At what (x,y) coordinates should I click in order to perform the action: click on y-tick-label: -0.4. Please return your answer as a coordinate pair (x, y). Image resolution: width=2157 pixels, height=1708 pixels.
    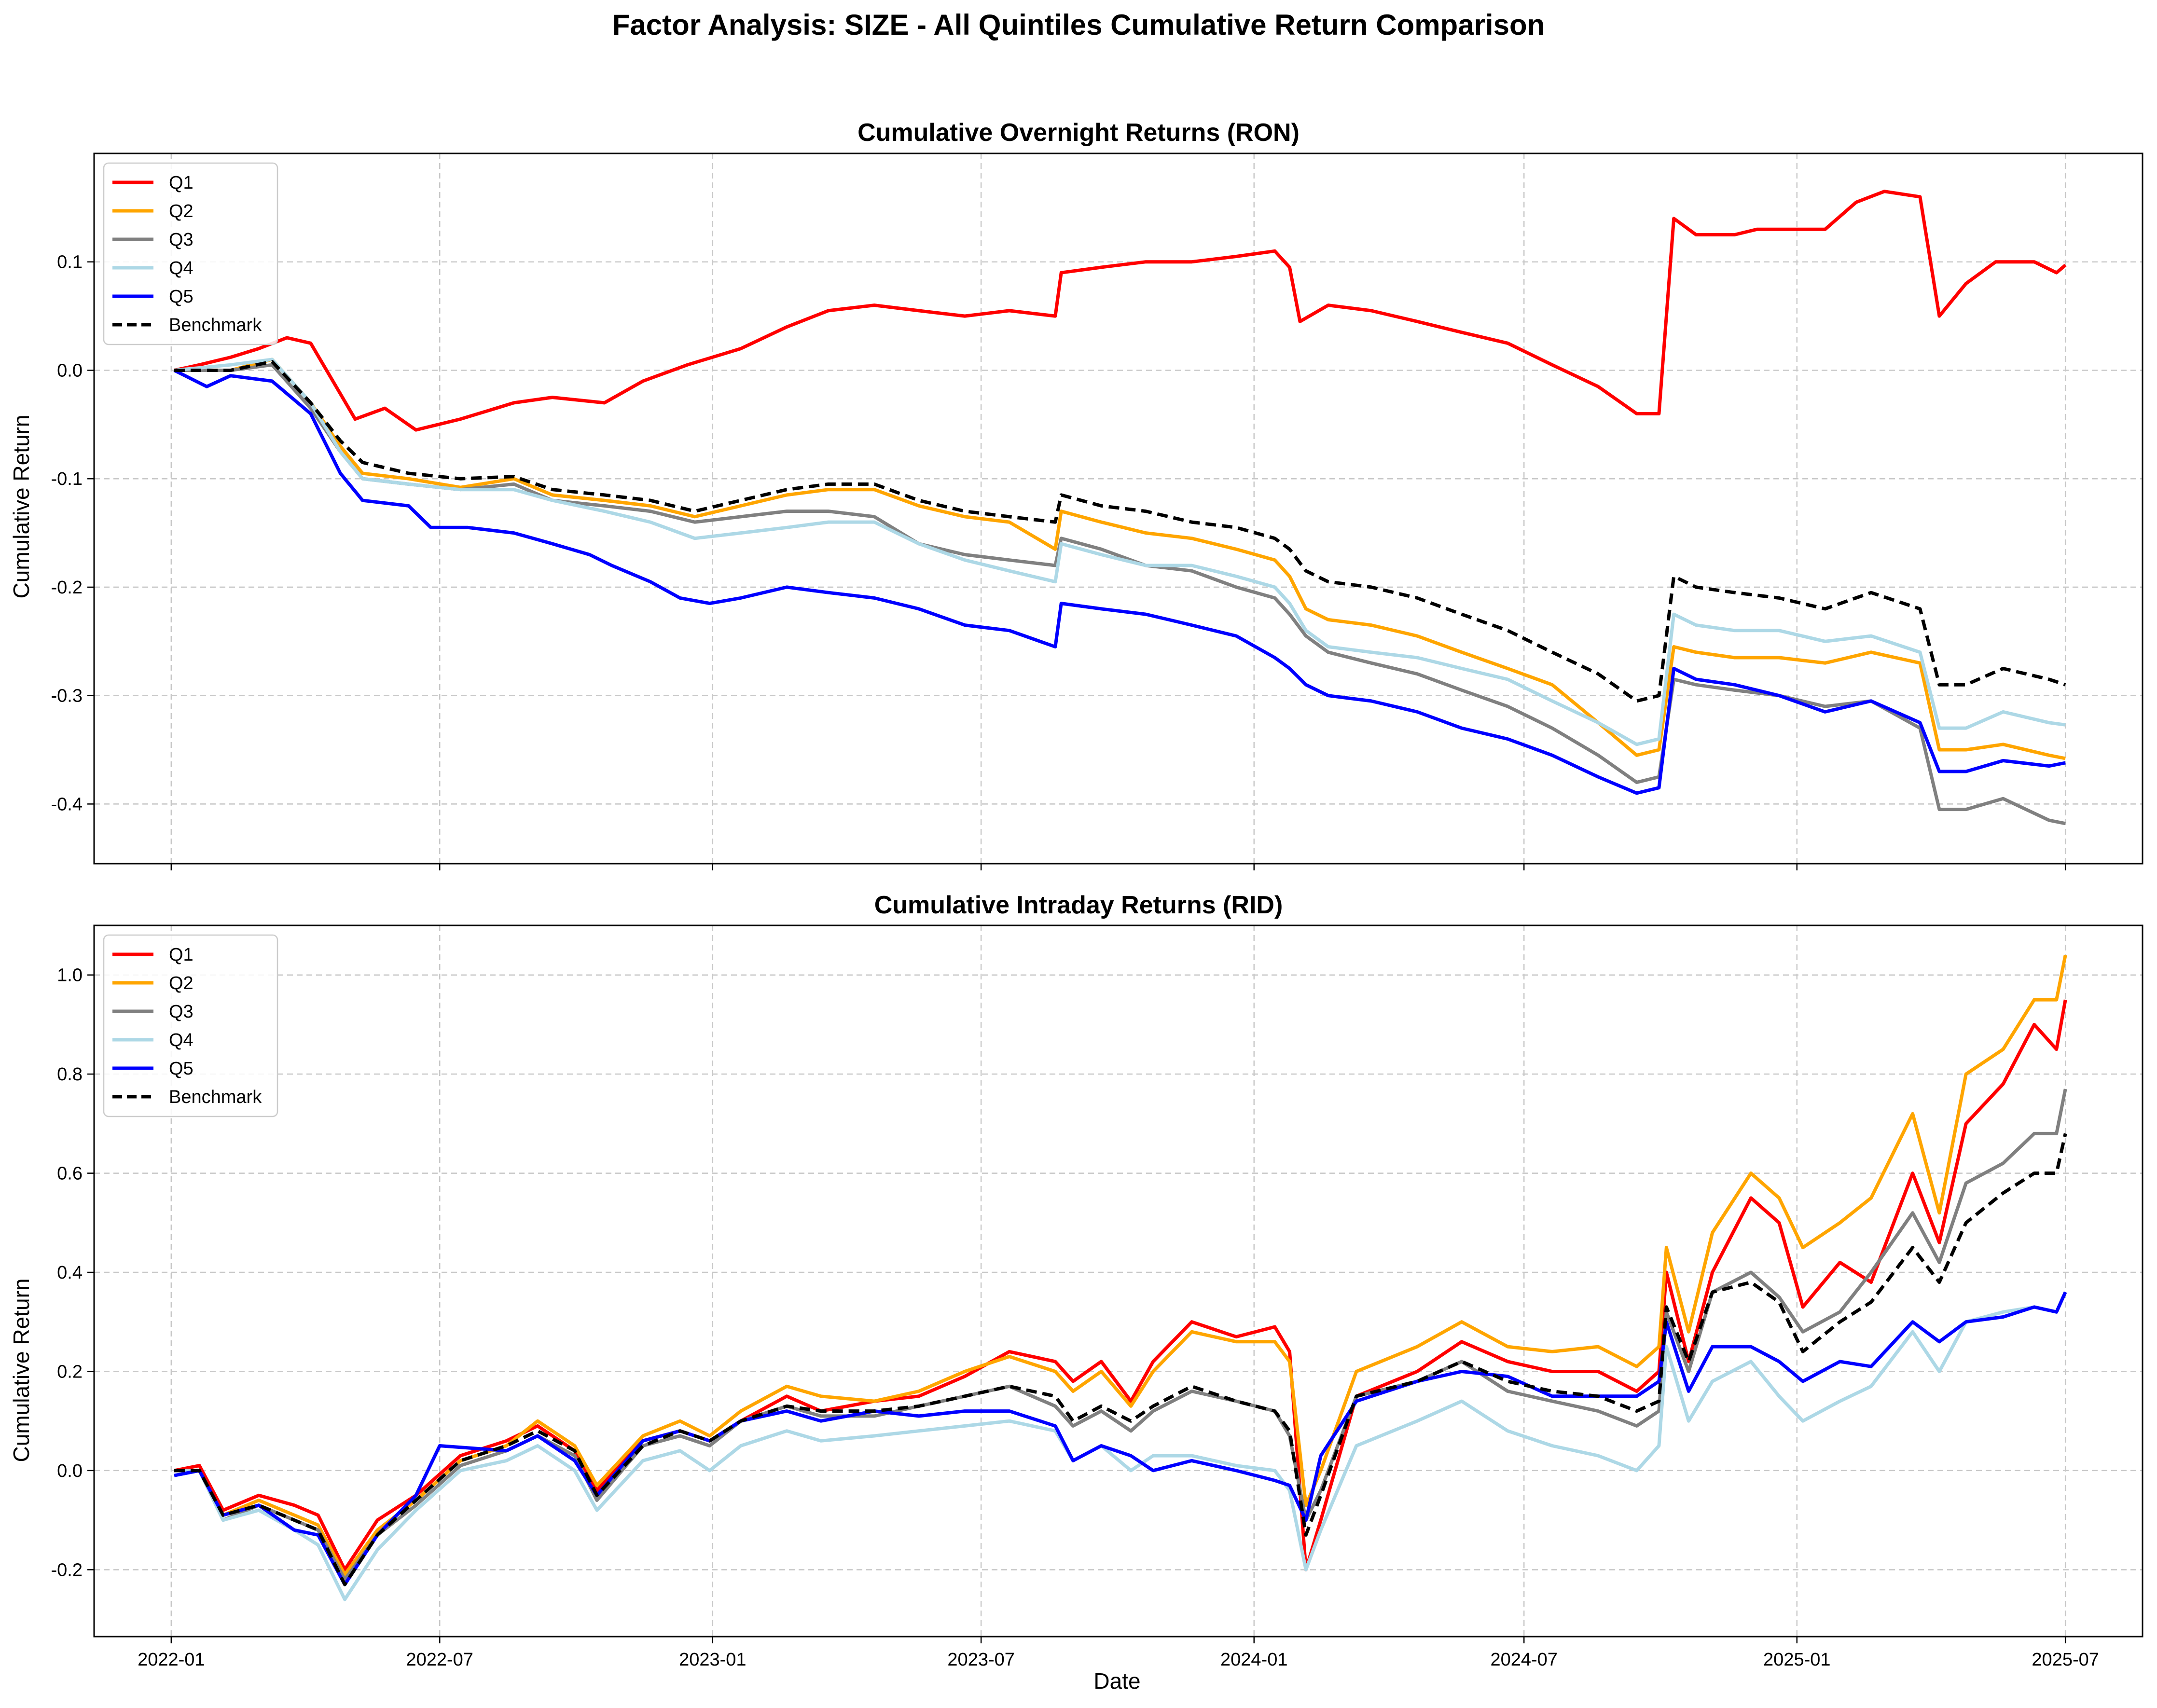
    Looking at the image, I should click on (67, 804).